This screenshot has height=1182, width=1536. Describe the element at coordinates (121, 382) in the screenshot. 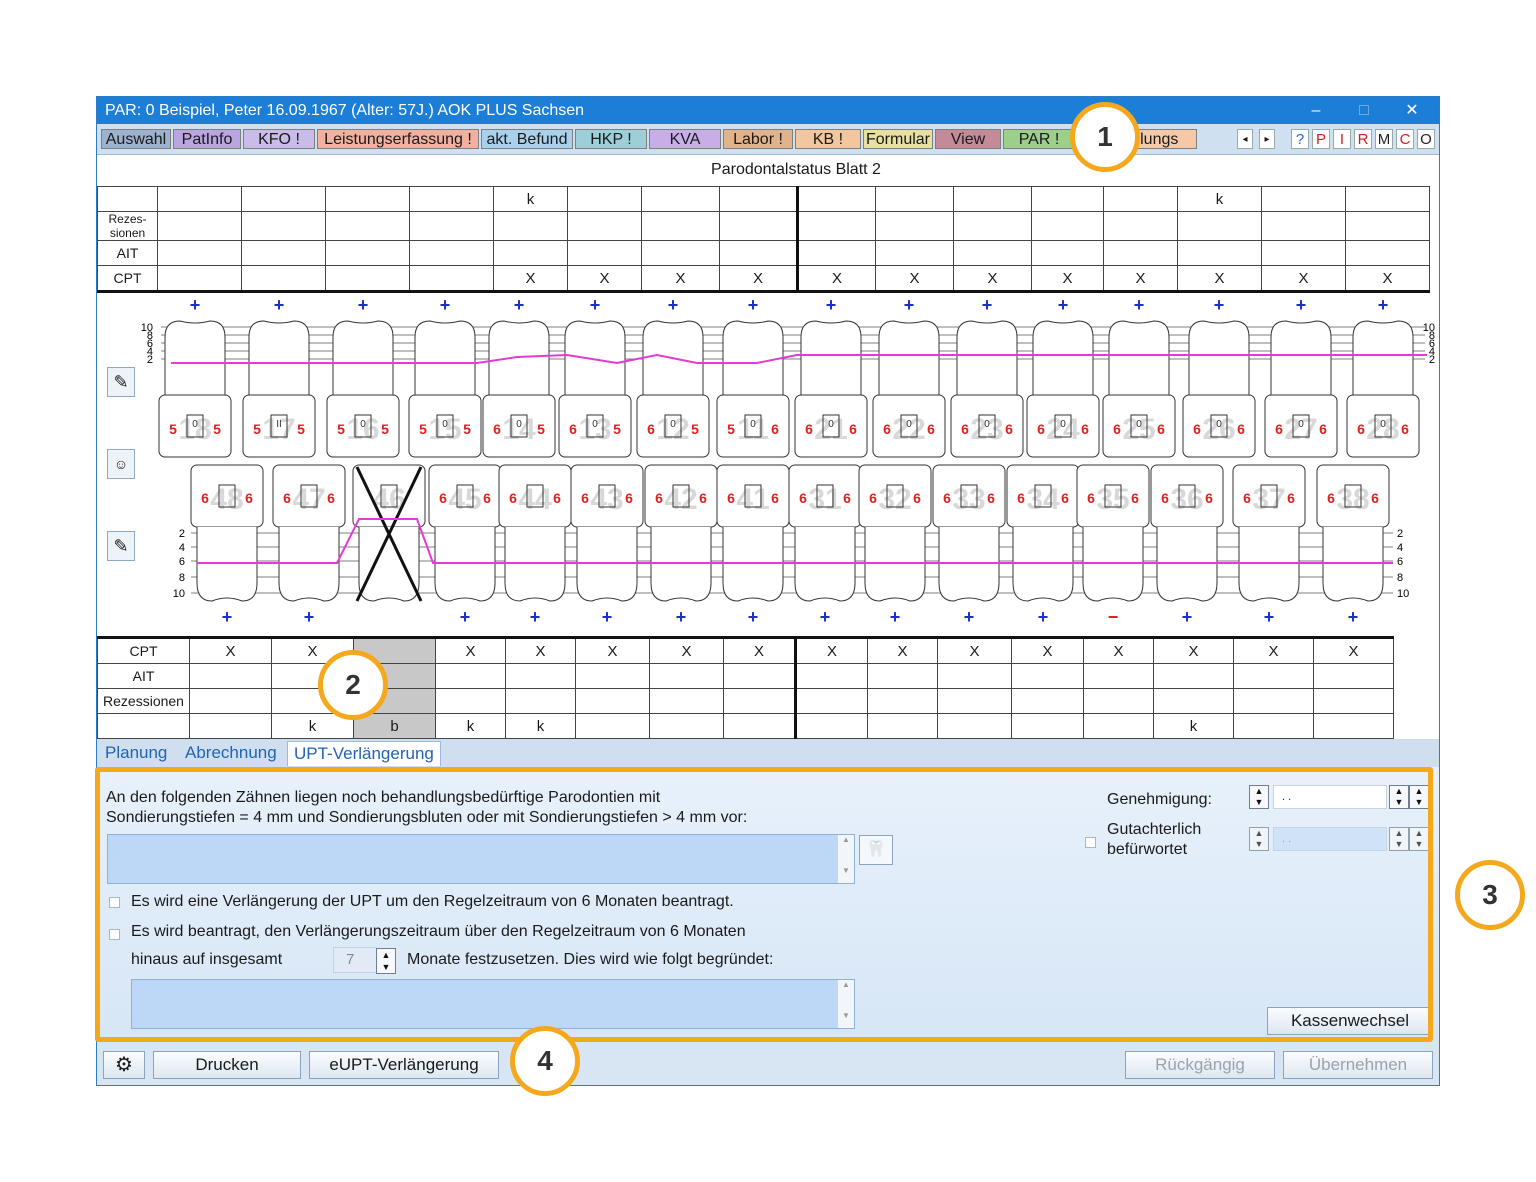

I see `pencil-icon: ✎` at that location.